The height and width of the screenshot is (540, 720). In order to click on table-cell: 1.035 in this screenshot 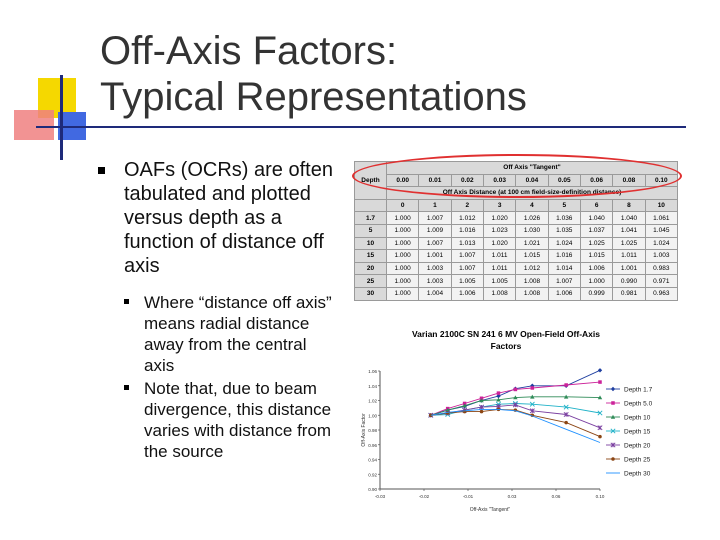, I will do `click(564, 230)`.